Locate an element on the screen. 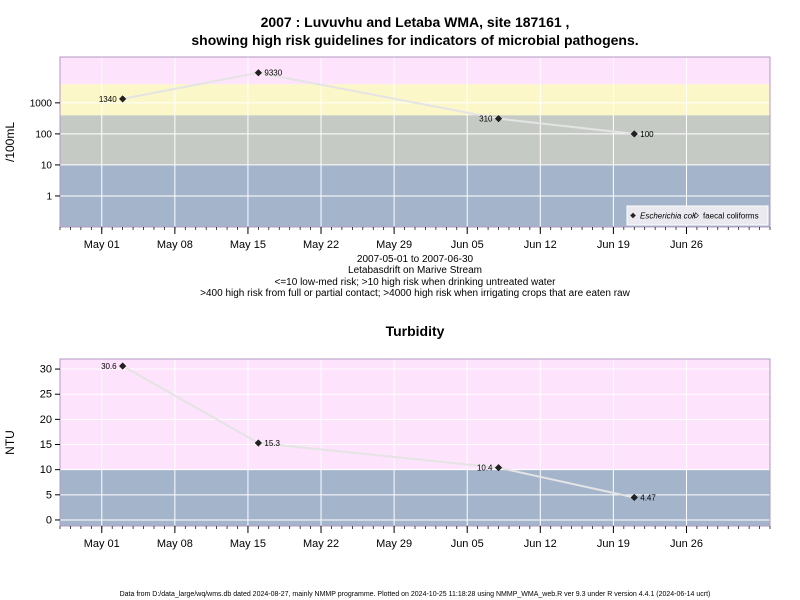 This screenshot has width=800, height=600. y-tick-label-3: 1000 is located at coordinates (41, 103).